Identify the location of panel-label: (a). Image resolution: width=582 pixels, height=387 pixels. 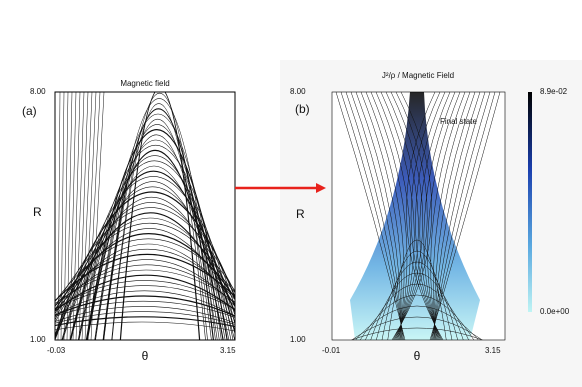
(29, 111).